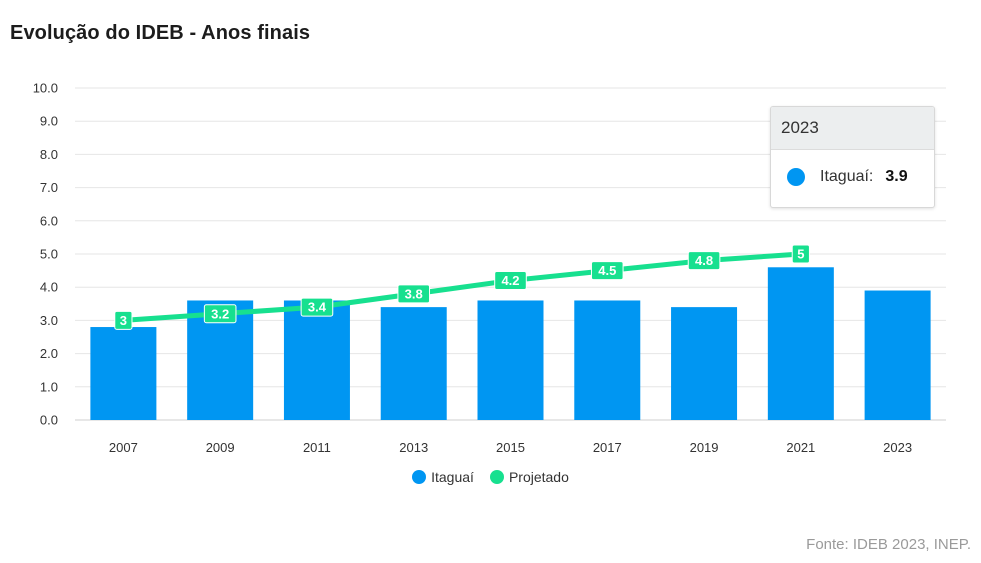 Image resolution: width=981 pixels, height=563 pixels. What do you see at coordinates (852, 128) in the screenshot?
I see `tooltip-header: 2023` at bounding box center [852, 128].